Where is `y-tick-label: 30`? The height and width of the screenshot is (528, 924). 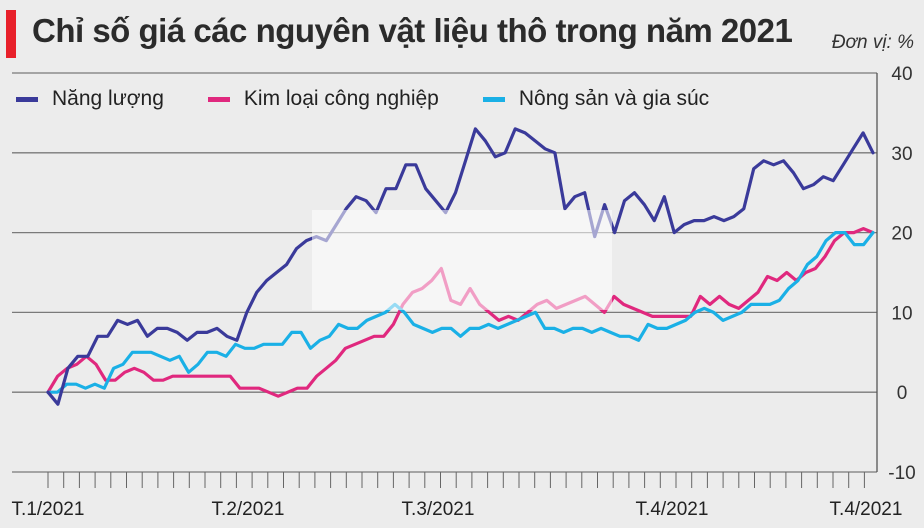
y-tick-label: 30 is located at coordinates (901, 154).